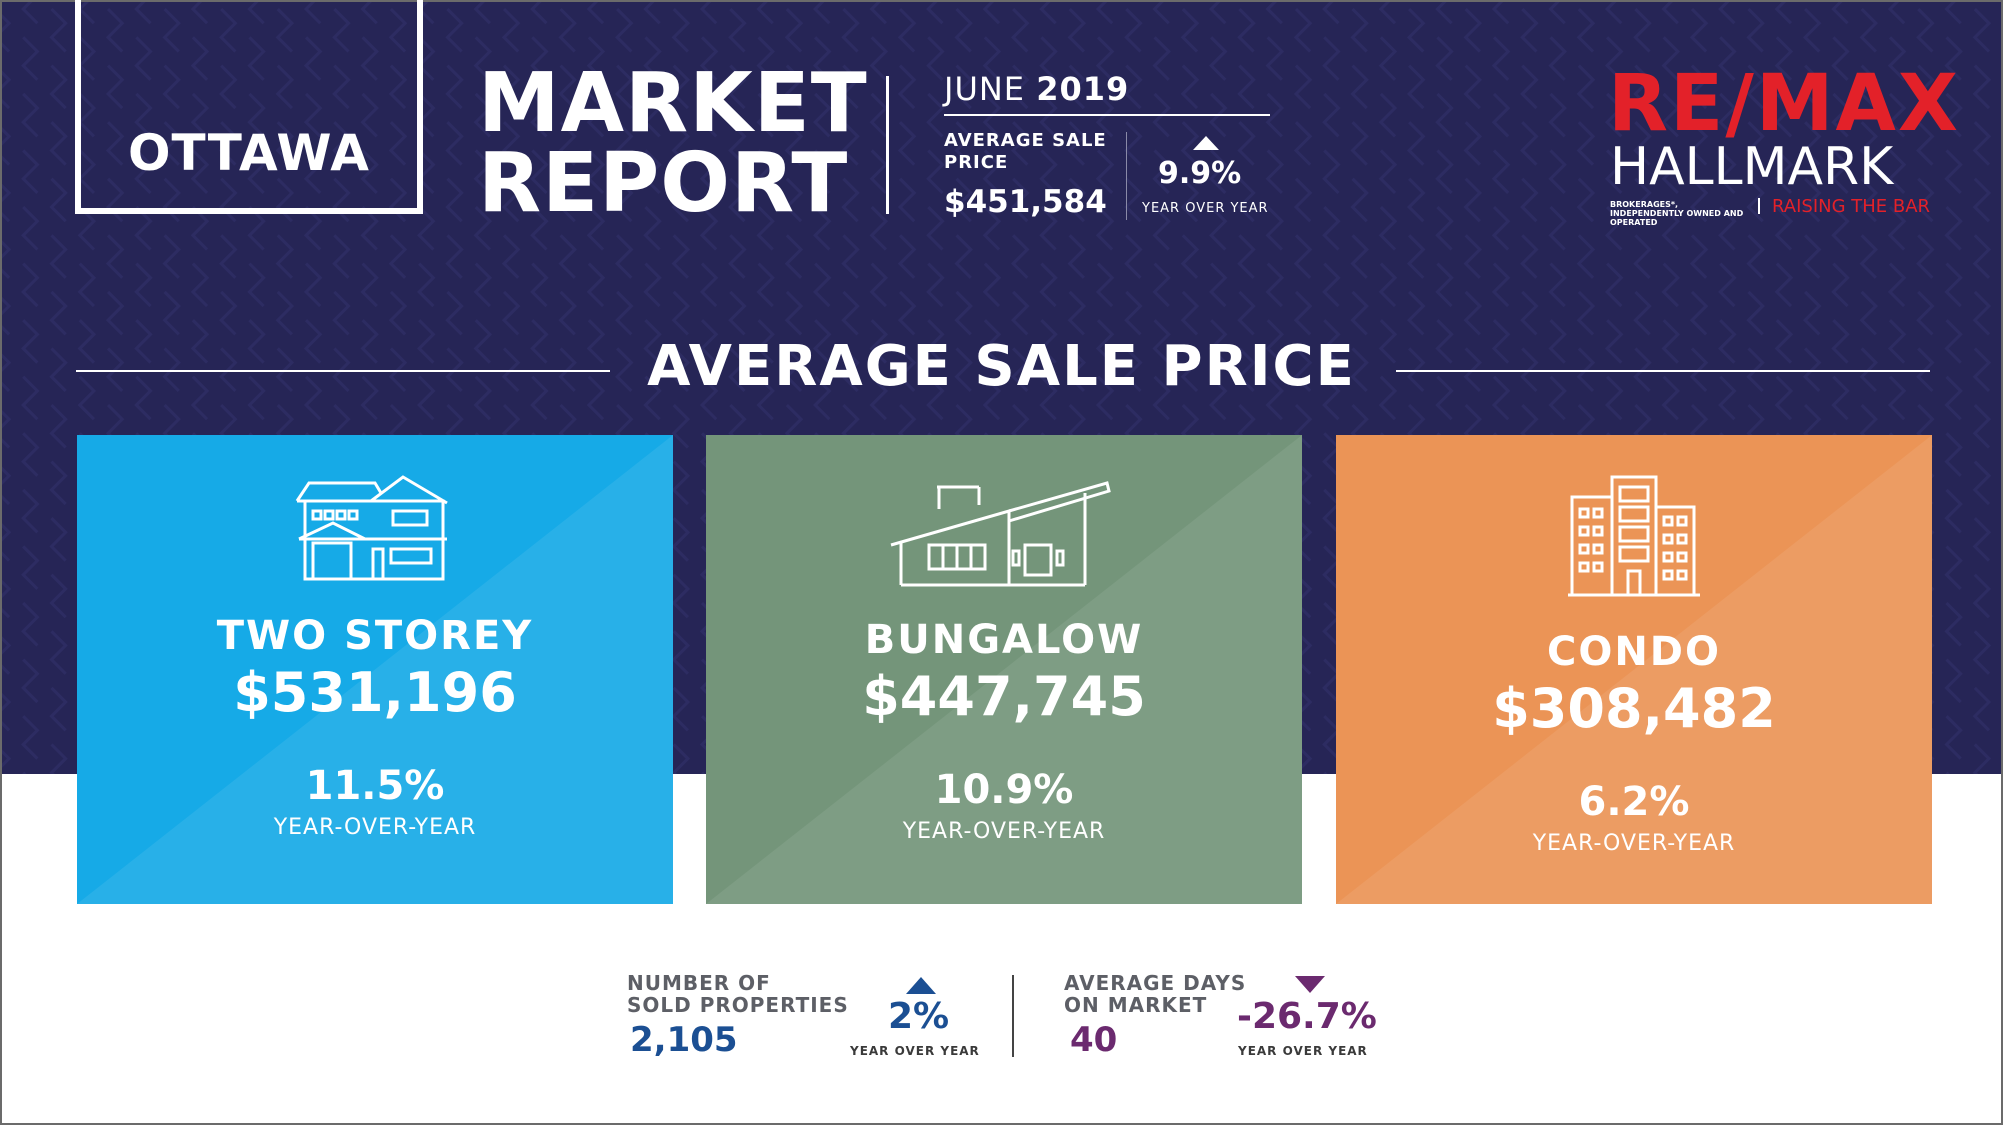 The width and height of the screenshot is (2003, 1125). Describe the element at coordinates (371, 528) in the screenshot. I see `two-storey-house-icon` at that location.